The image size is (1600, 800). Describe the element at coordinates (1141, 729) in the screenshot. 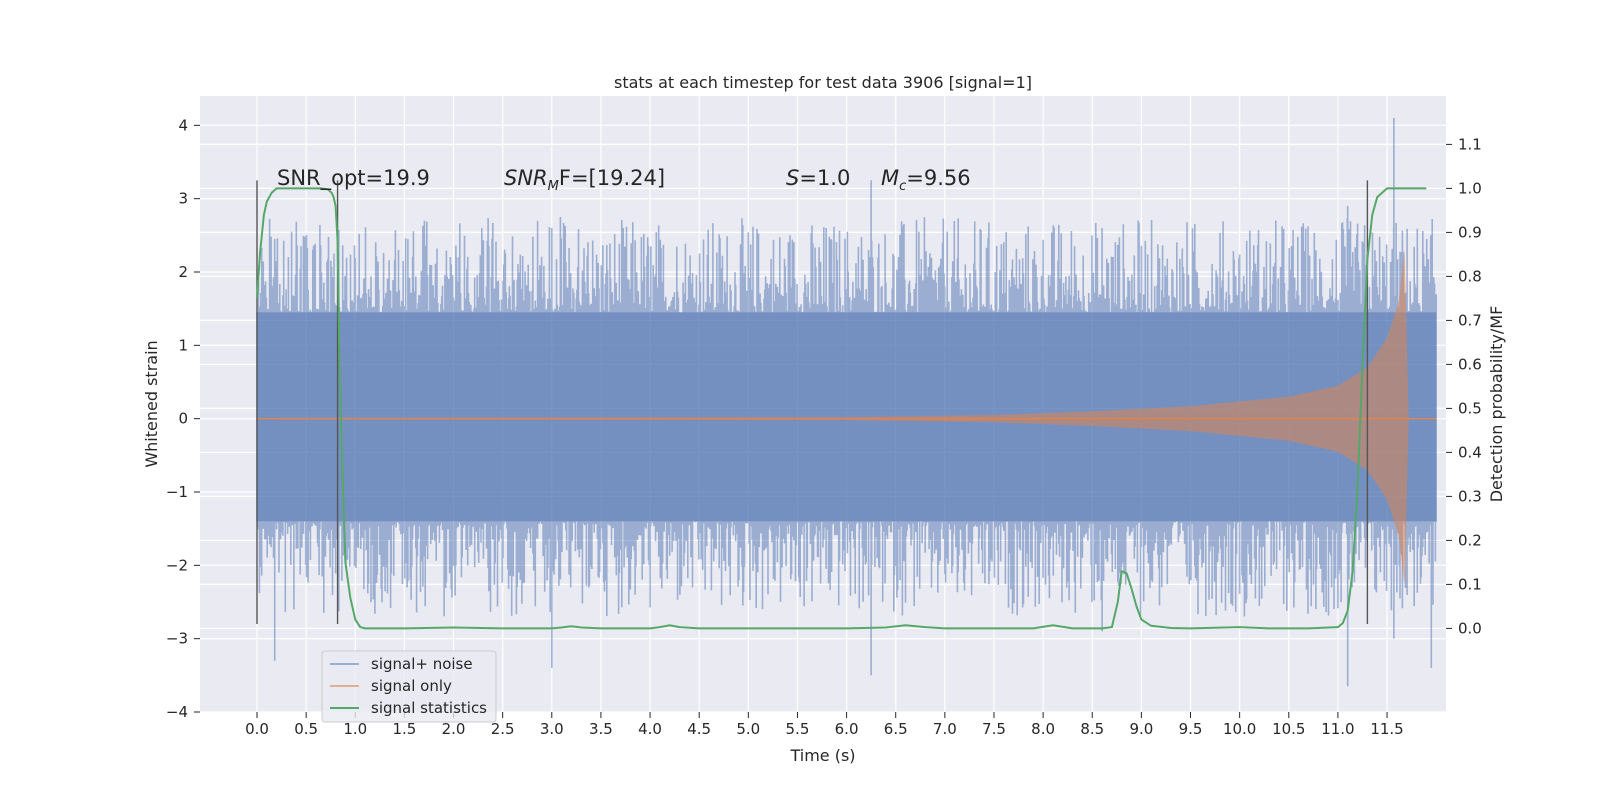

I see `x-tick-label: 9.0` at that location.